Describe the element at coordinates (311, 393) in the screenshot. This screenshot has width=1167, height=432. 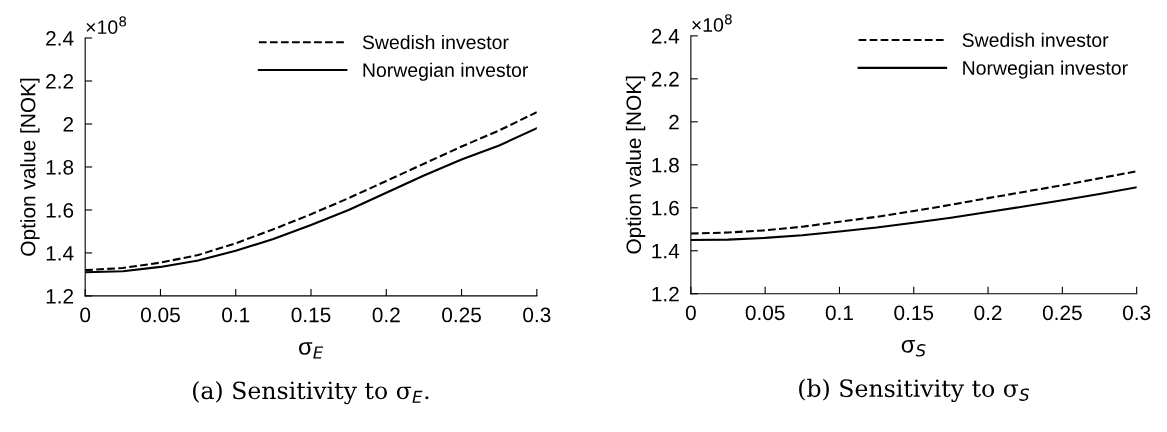
I see `text: (a) Sensitivity to σ$_{E}$.` at that location.